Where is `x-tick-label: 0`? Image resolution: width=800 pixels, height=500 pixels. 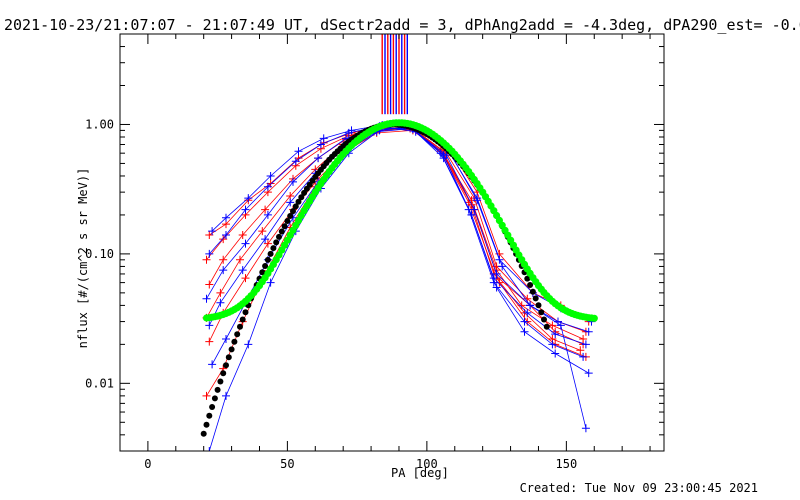
x-tick-label: 0 is located at coordinates (147, 464).